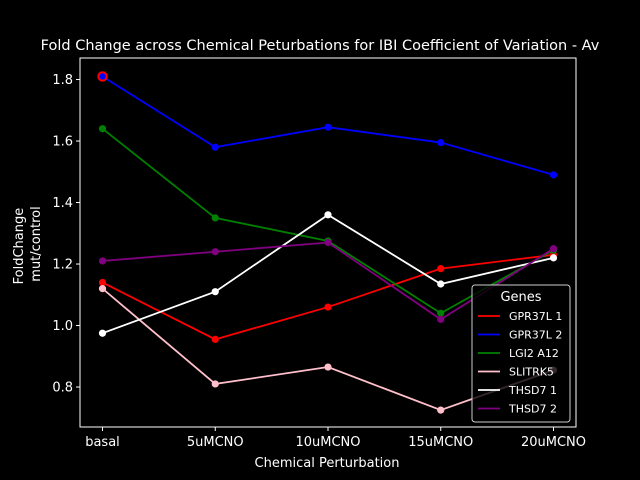 The width and height of the screenshot is (640, 480). Describe the element at coordinates (535, 316) in the screenshot. I see `legend-label: GPR37L 1` at that location.